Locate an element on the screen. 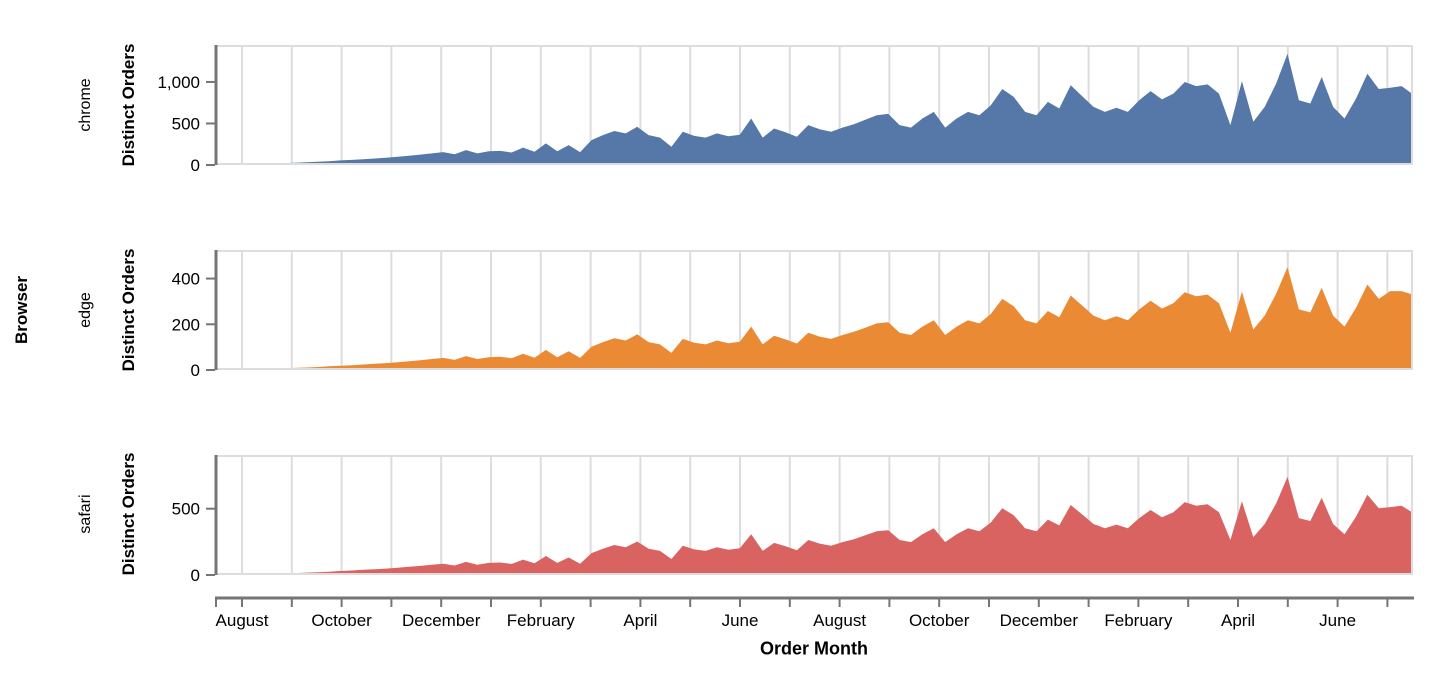  y-tick-label: 400 is located at coordinates (186, 279).